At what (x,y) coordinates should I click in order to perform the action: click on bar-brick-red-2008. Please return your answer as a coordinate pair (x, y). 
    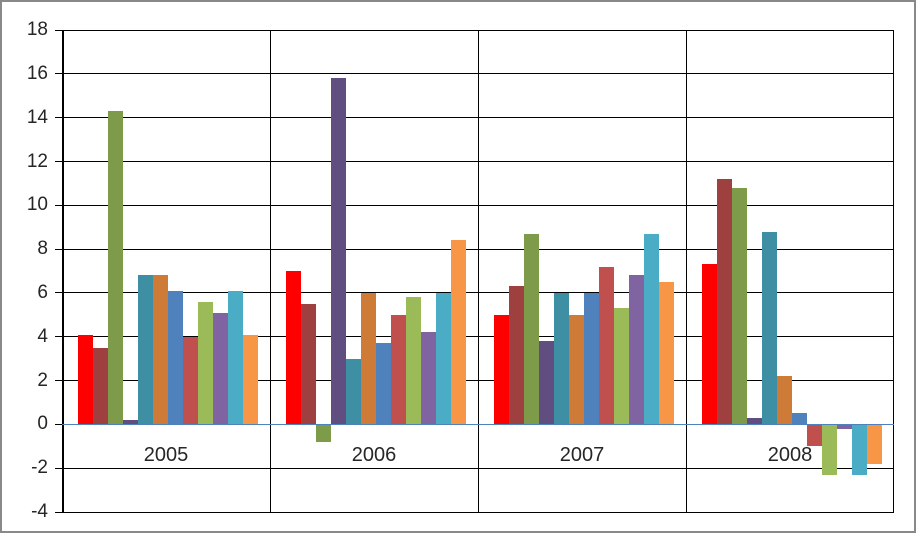
    Looking at the image, I should click on (814, 435).